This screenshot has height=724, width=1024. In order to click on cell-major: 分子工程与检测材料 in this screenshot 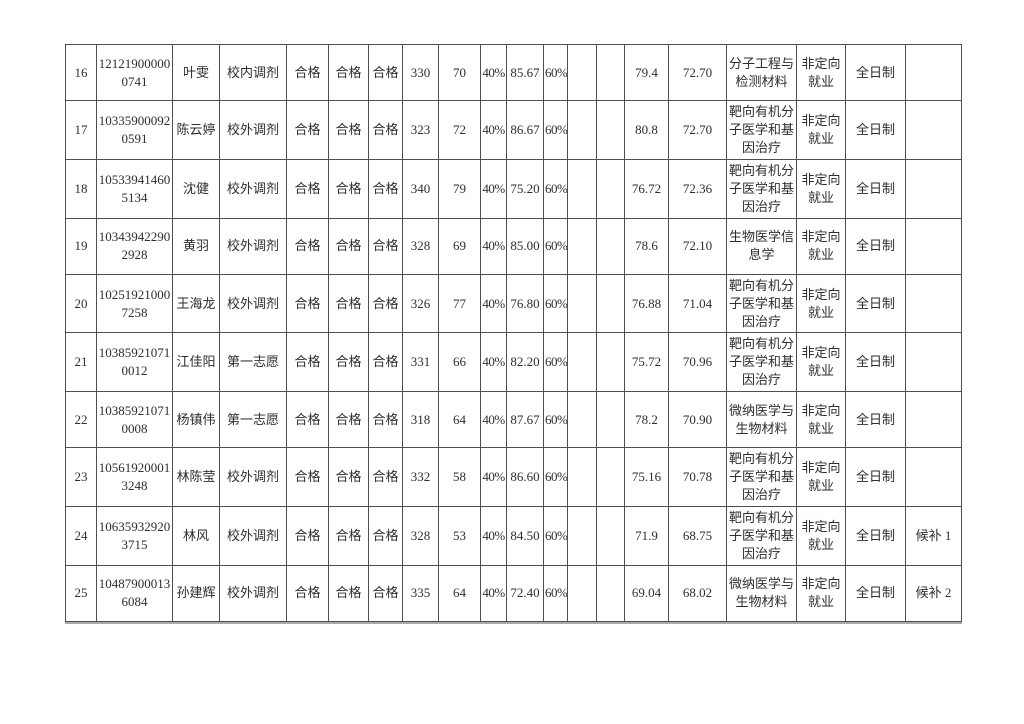, I will do `click(761, 72)`.